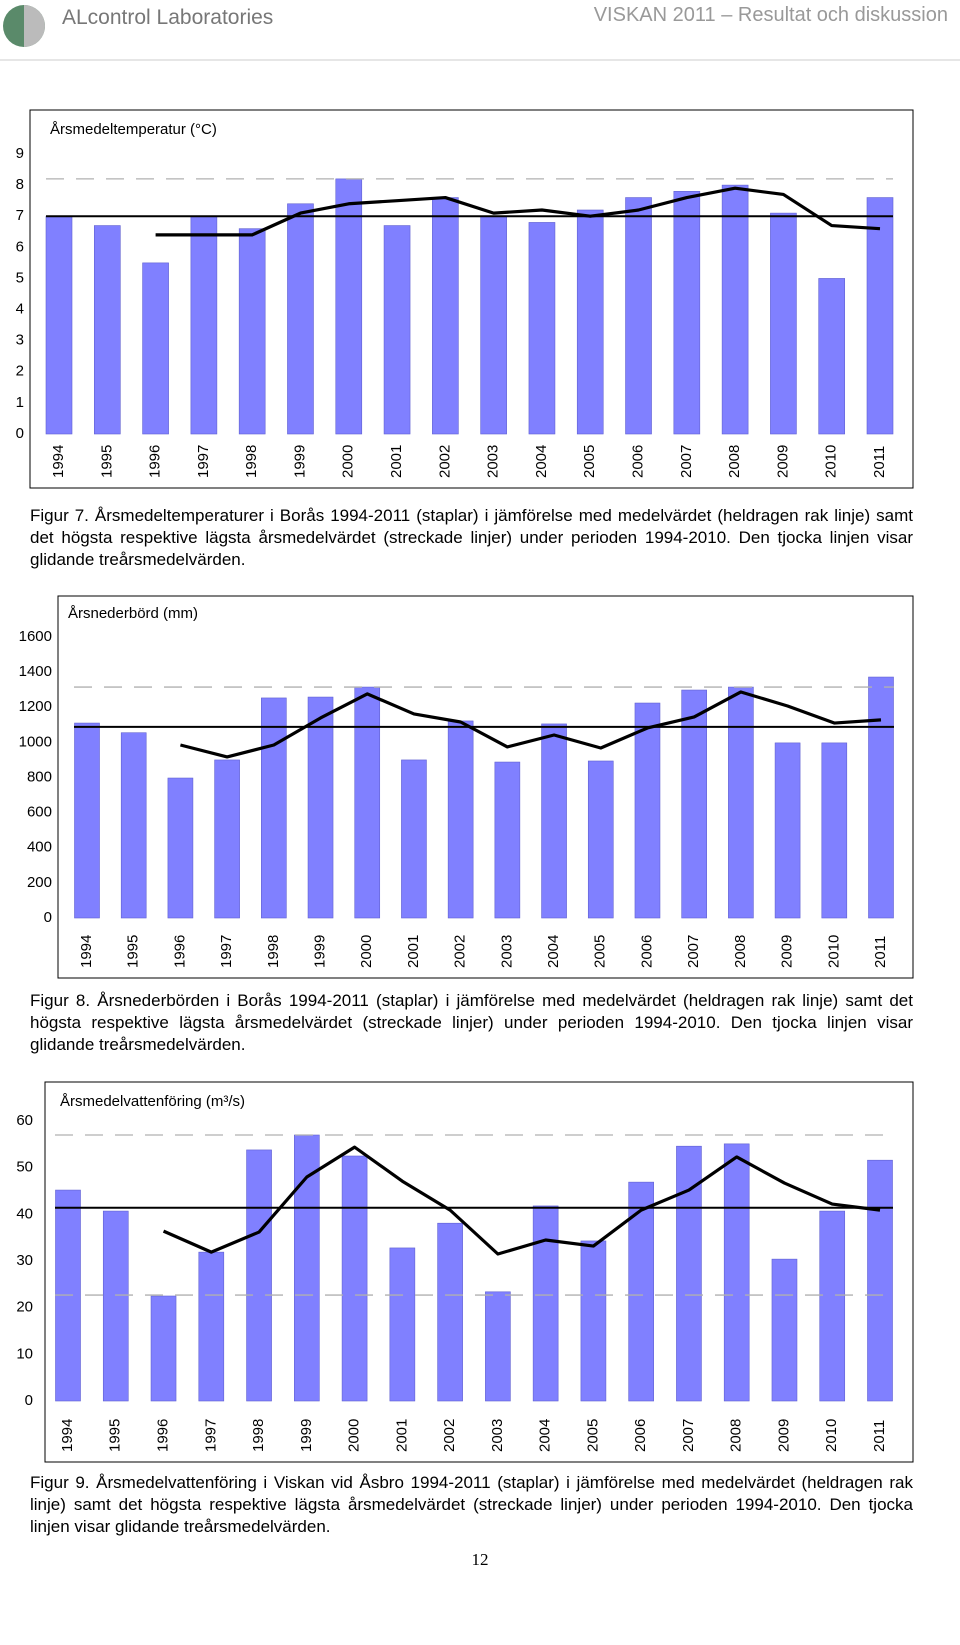 This screenshot has height=1645, width=960. Describe the element at coordinates (20, 402) in the screenshot. I see `y-tick-label: 1` at that location.